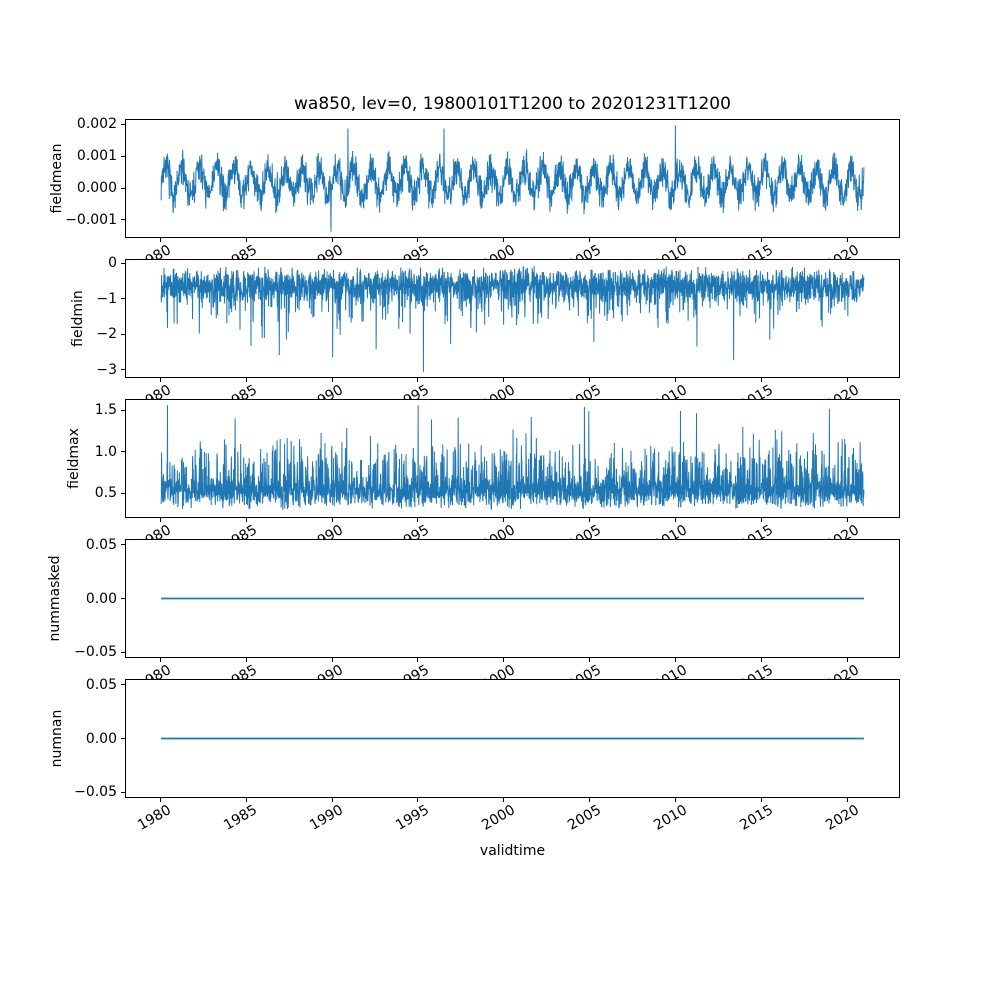 The height and width of the screenshot is (1000, 1000). I want to click on y-tick-label: 0, so click(112, 263).